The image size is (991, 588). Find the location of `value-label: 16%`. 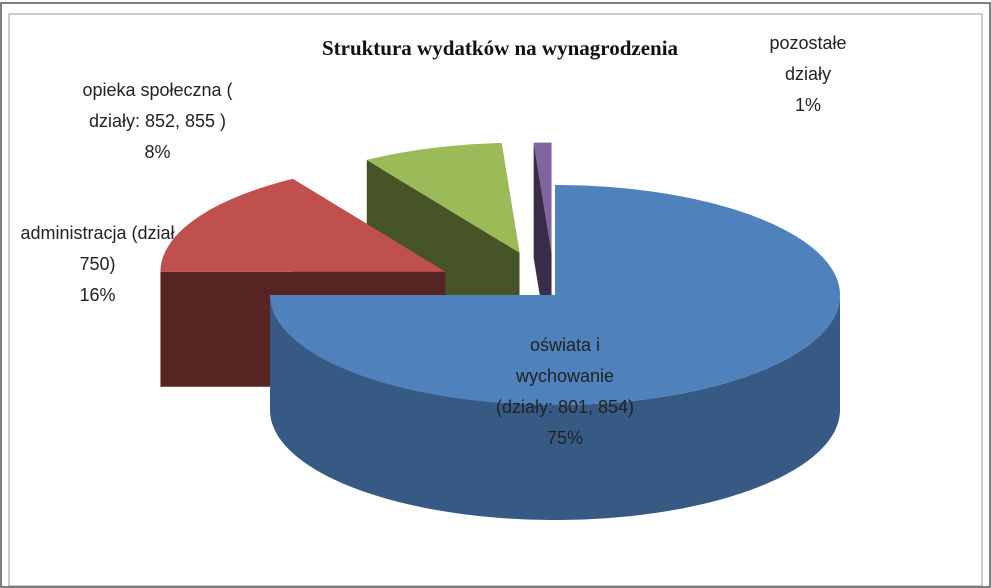

value-label: 16% is located at coordinates (97, 295).